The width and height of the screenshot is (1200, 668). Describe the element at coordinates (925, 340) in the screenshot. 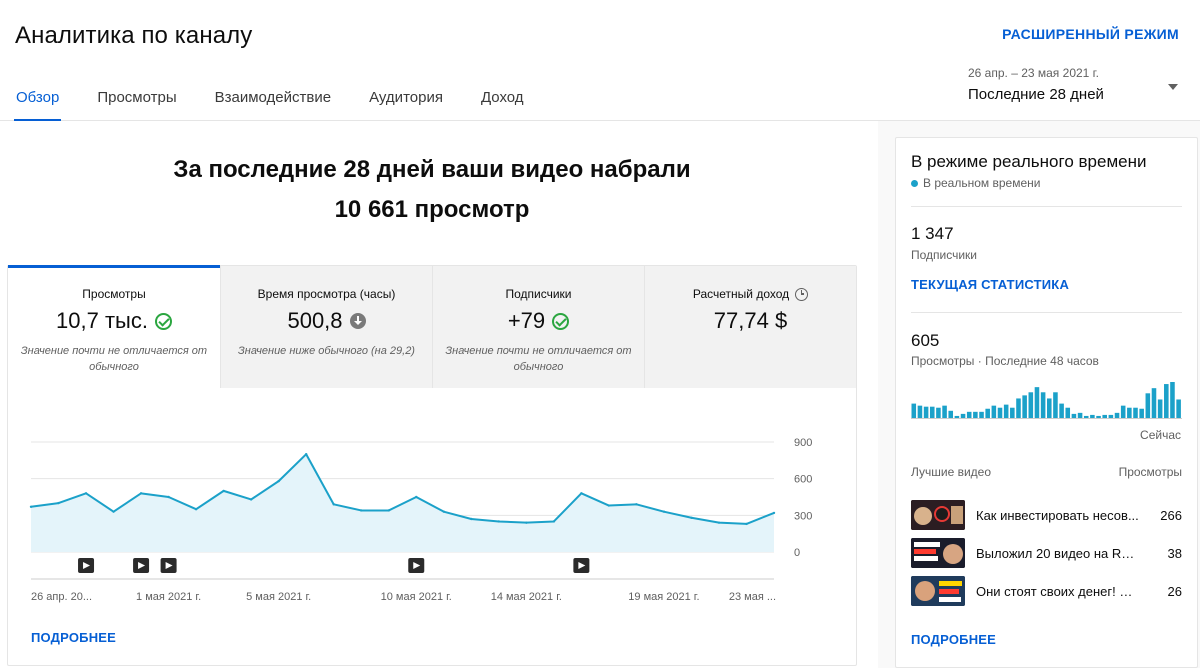

I see `realtime-views-count: 605` at that location.